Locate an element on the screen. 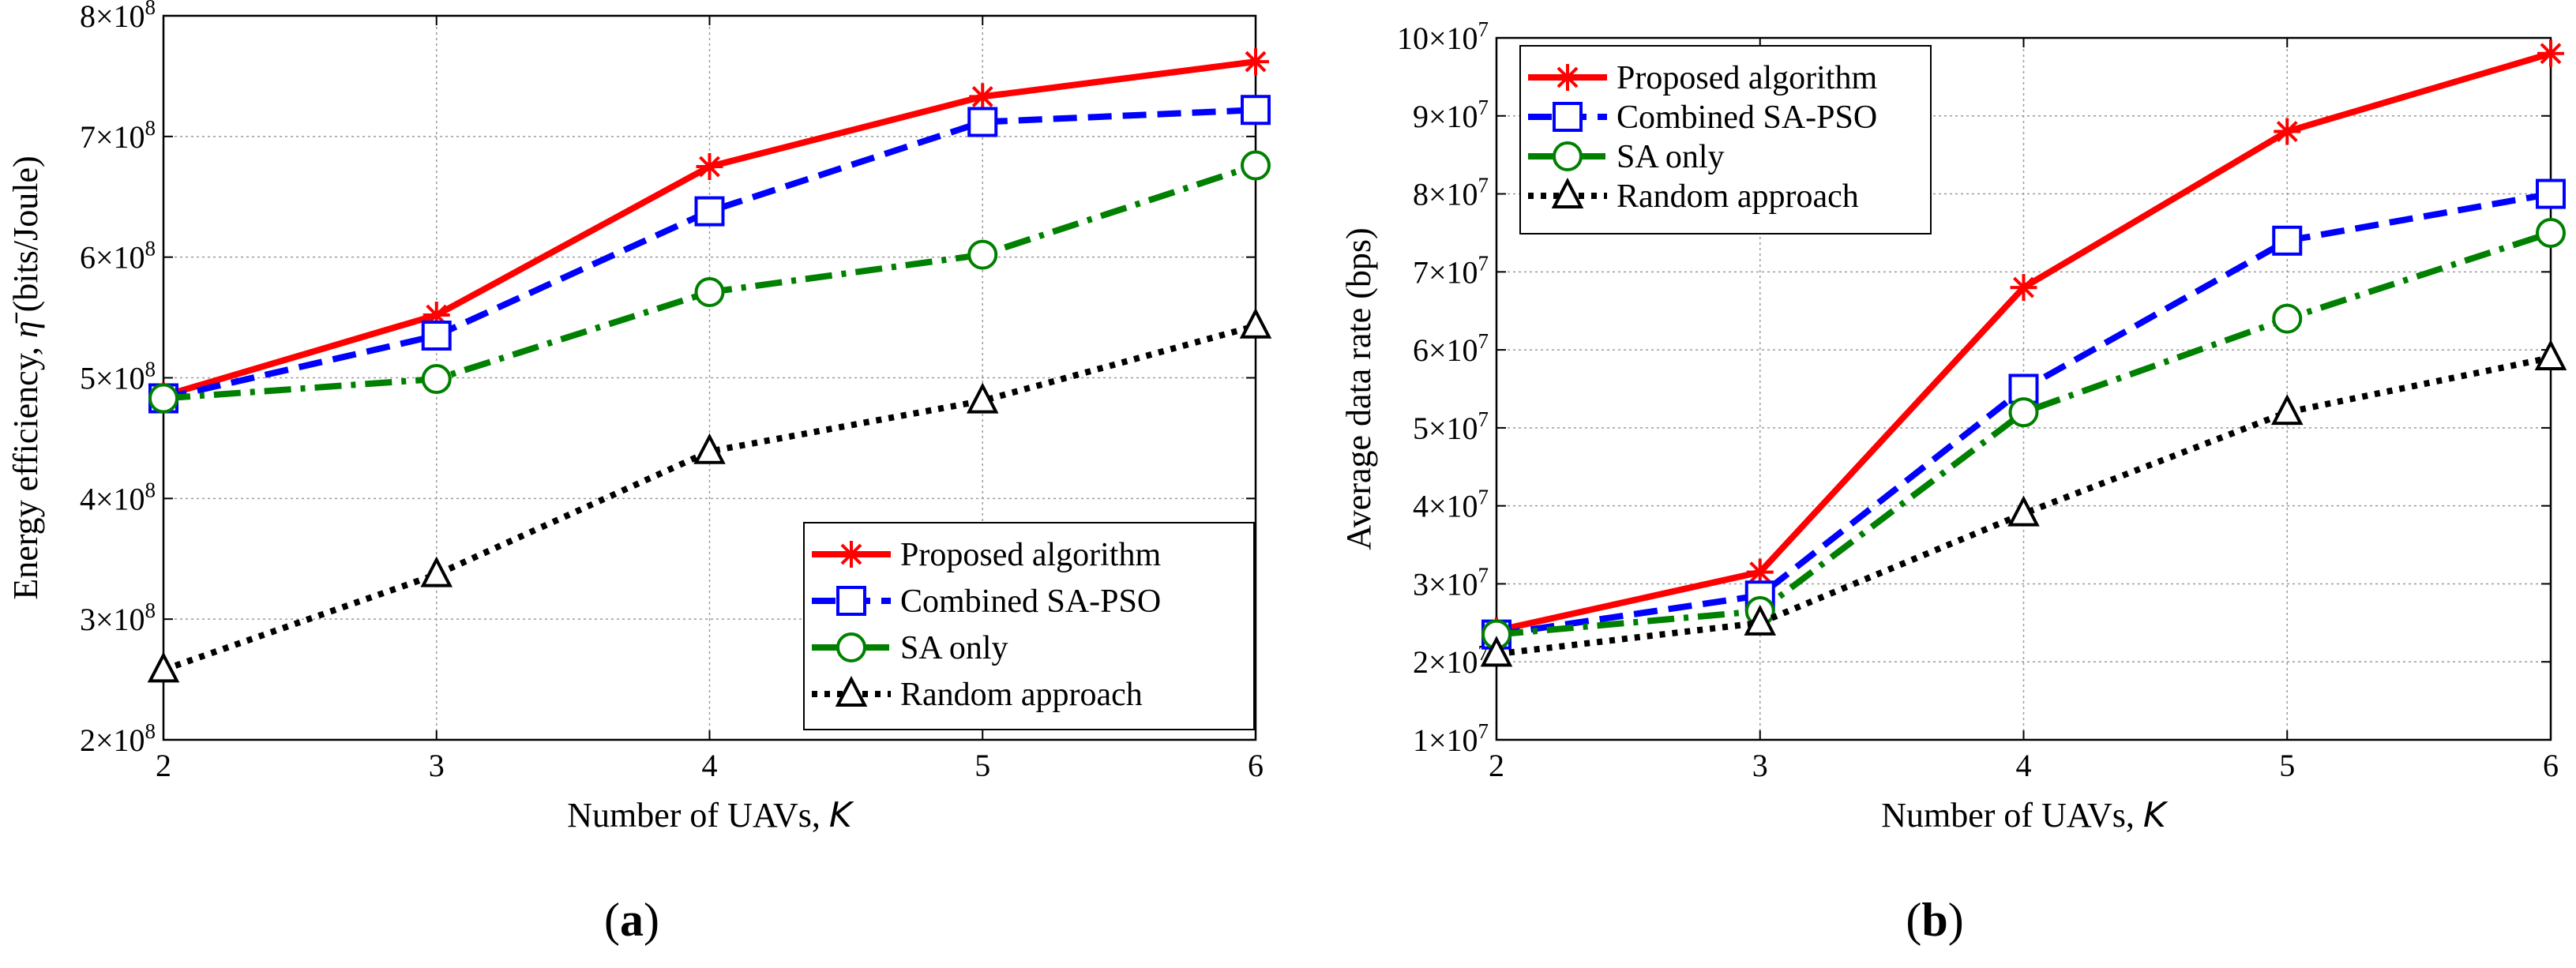  y-tick-mantissa: 4×10 is located at coordinates (112, 498).